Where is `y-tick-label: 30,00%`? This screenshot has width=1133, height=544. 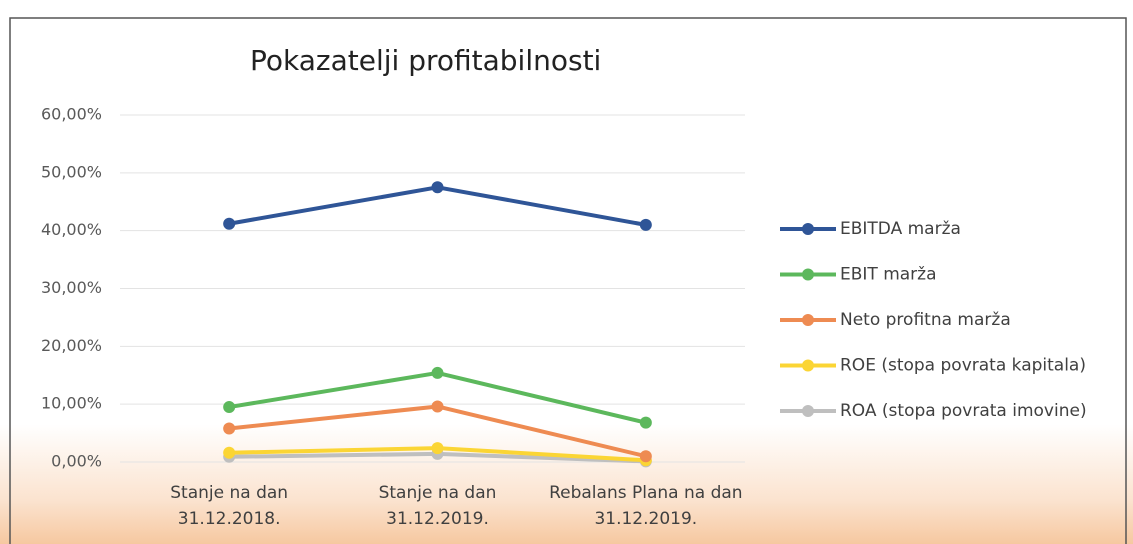
y-tick-label: 30,00% is located at coordinates (71, 287).